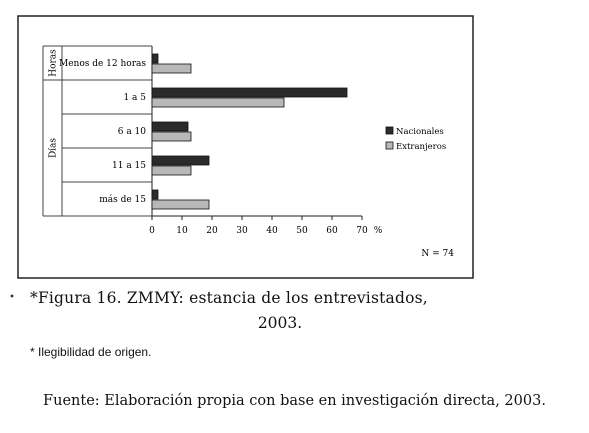 Image resolution: width=589 pixels, height=433 pixels. Describe the element at coordinates (420, 132) in the screenshot. I see `legend-label-nacionales: Nacionales` at that location.